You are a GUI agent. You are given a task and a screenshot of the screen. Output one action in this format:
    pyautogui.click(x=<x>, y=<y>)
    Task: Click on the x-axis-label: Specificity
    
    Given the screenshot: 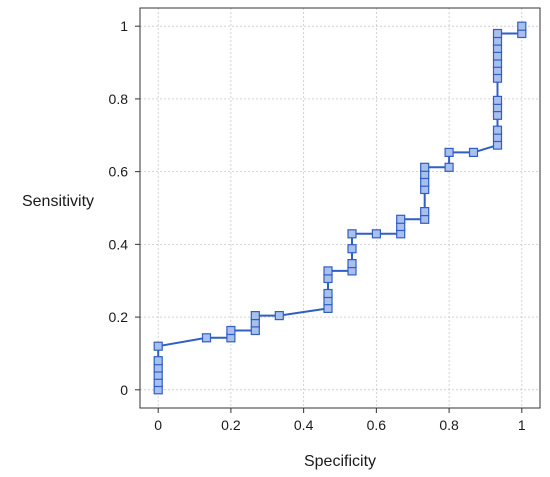 What is the action you would take?
    pyautogui.click(x=340, y=461)
    